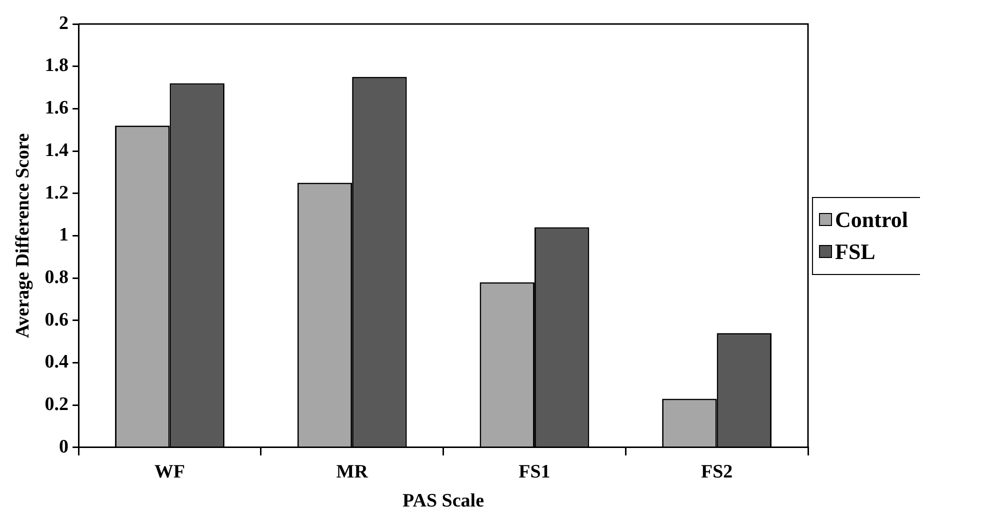 This screenshot has width=981, height=515. I want to click on y-tick-label: 0, so click(64, 447).